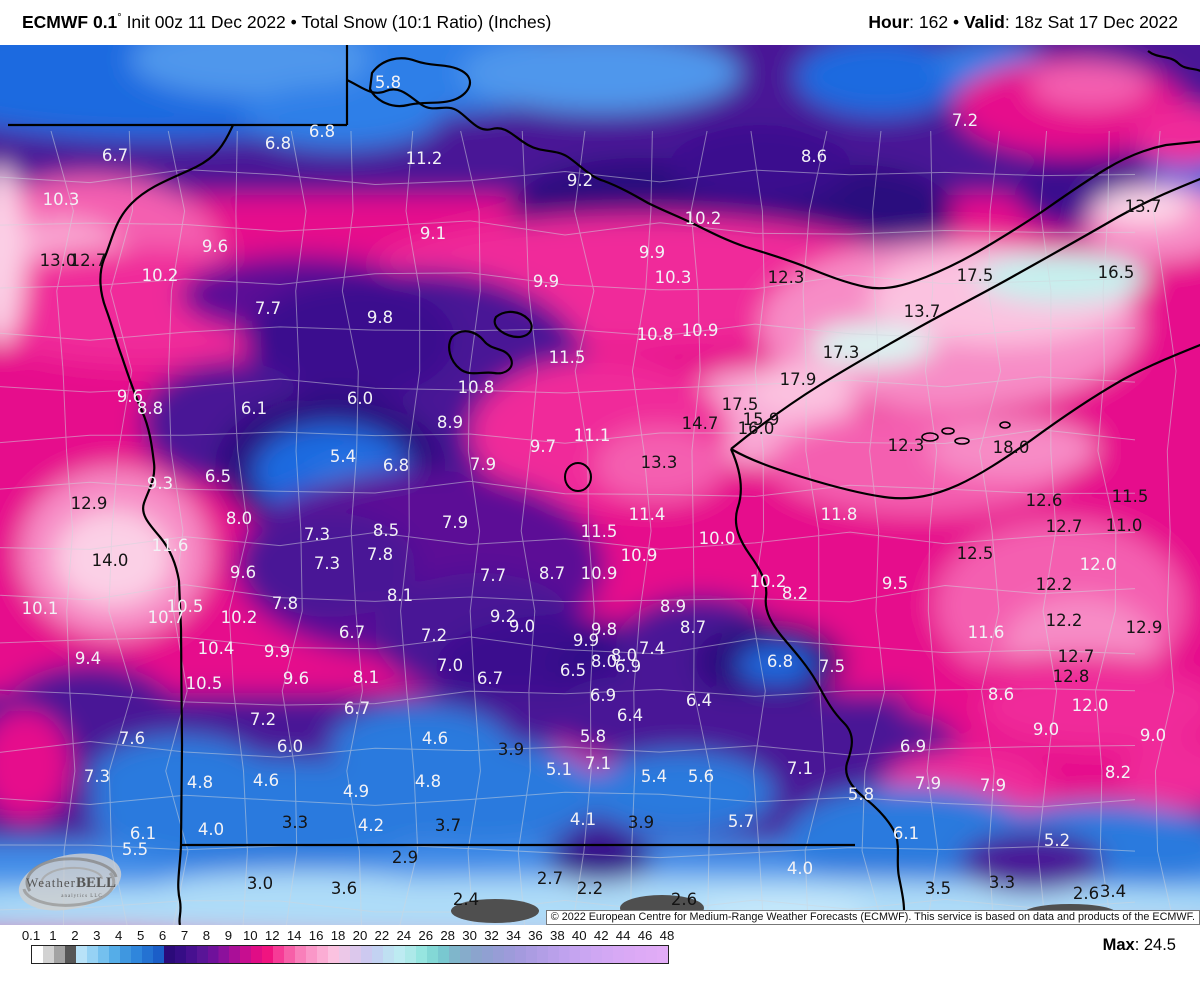 This screenshot has height=985, width=1200. Describe the element at coordinates (75, 935) in the screenshot. I see `colorbar-tick: 2` at that location.